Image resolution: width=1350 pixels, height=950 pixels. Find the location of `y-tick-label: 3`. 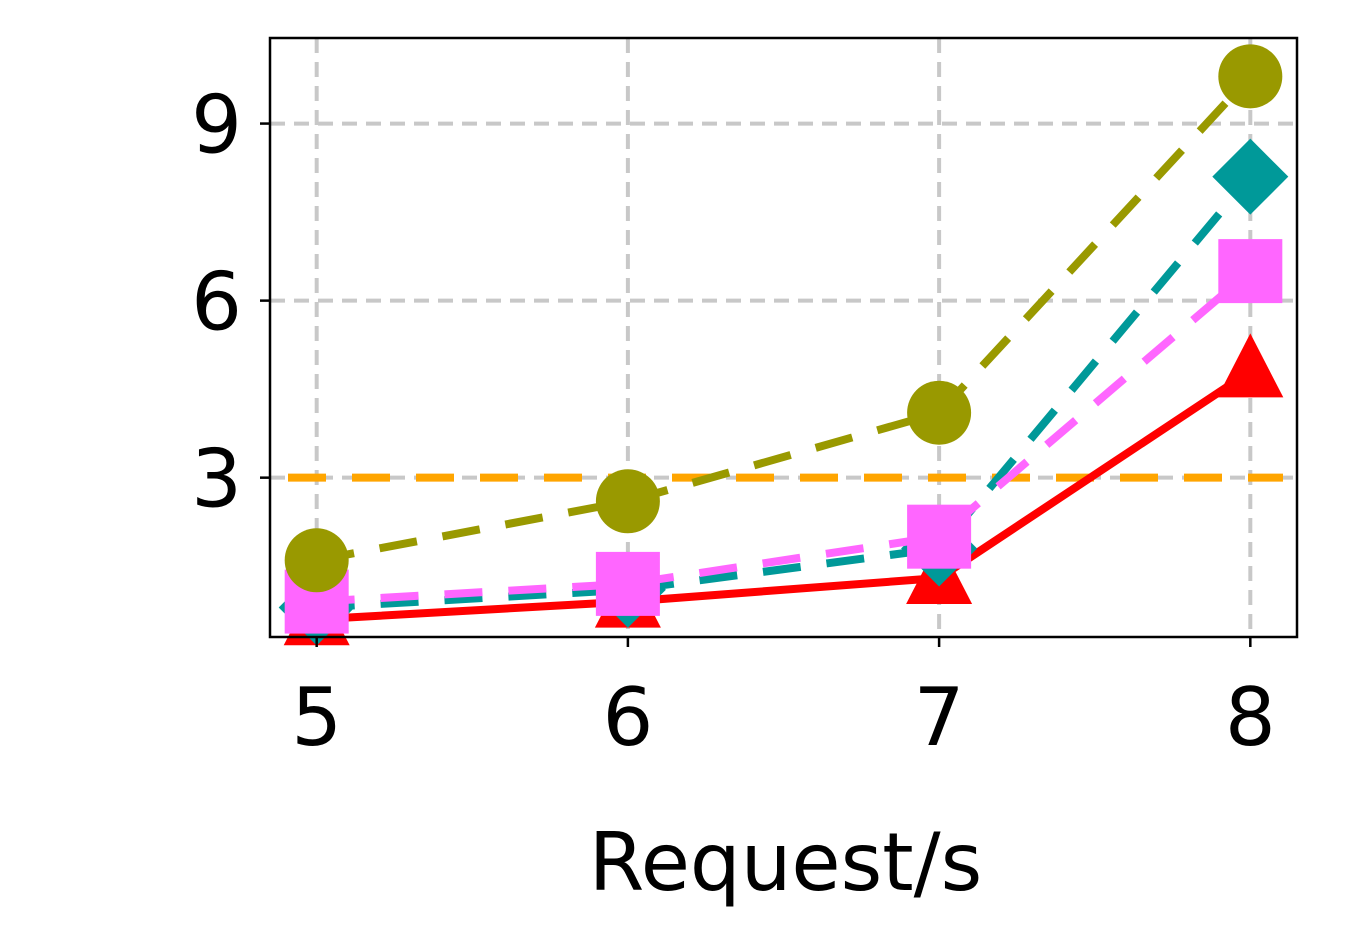

y-tick-label: 3 is located at coordinates (216, 479).